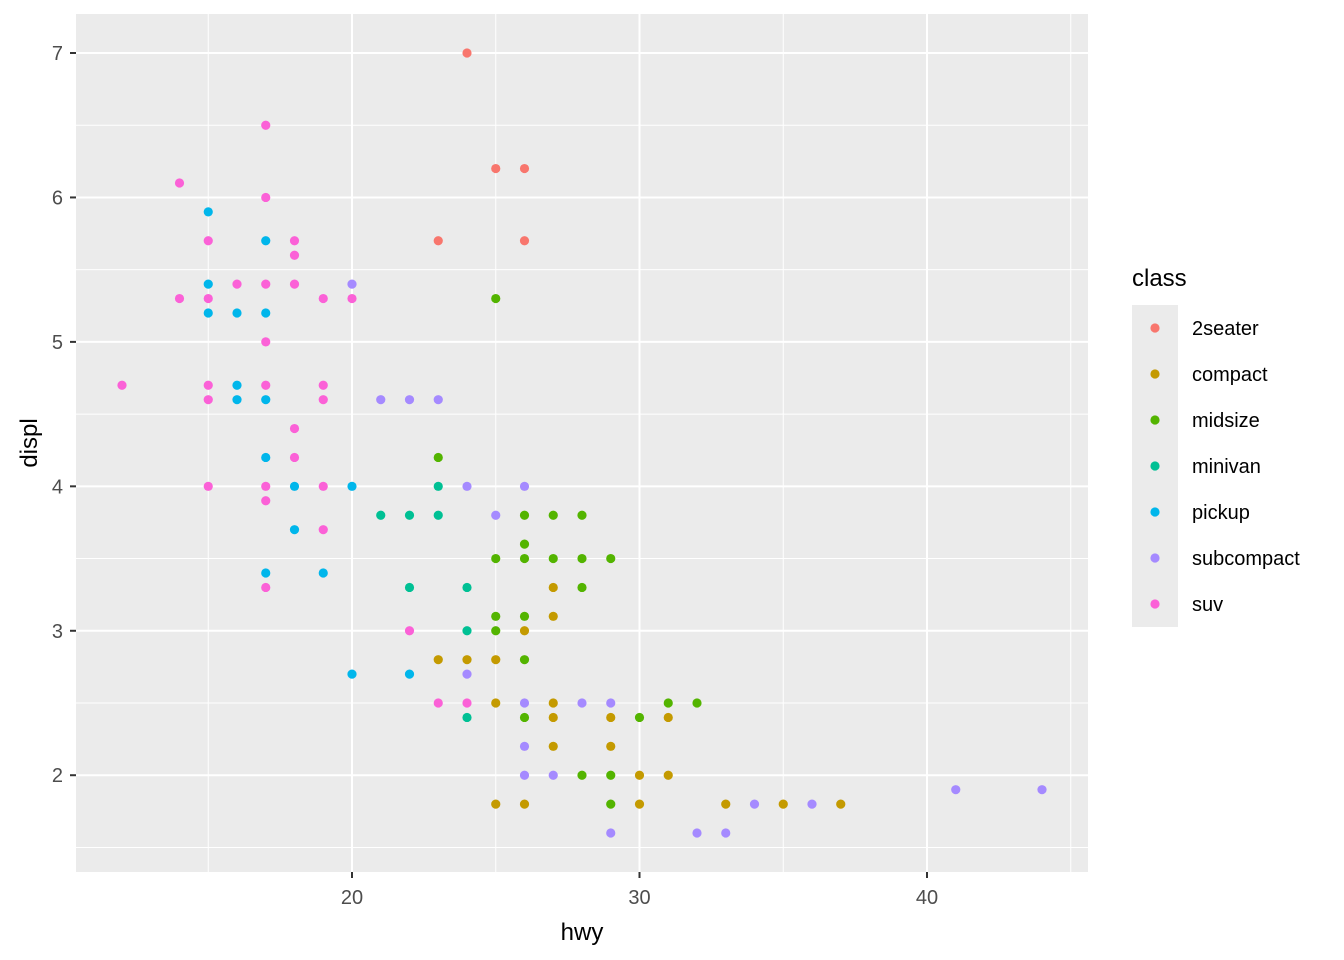  I want to click on y-tick-label: 5, so click(57, 343).